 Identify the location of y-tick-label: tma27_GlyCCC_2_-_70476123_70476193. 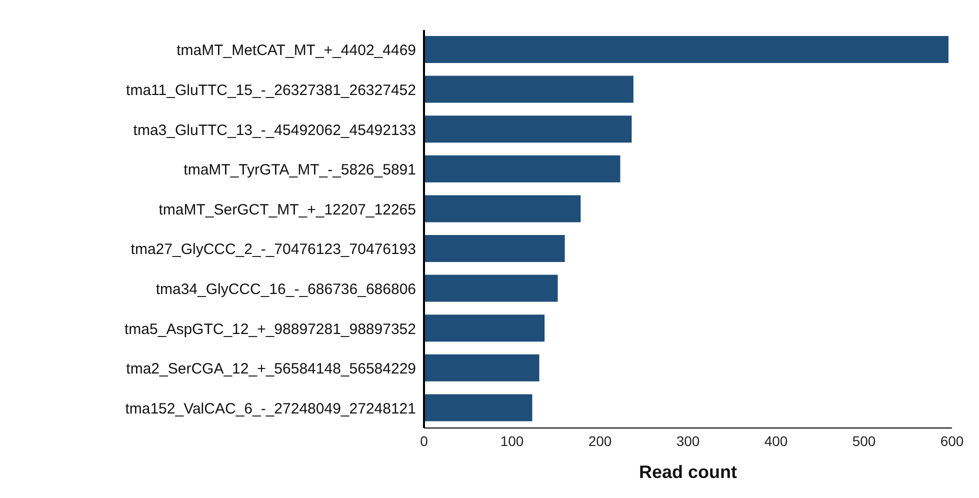
(273, 249).